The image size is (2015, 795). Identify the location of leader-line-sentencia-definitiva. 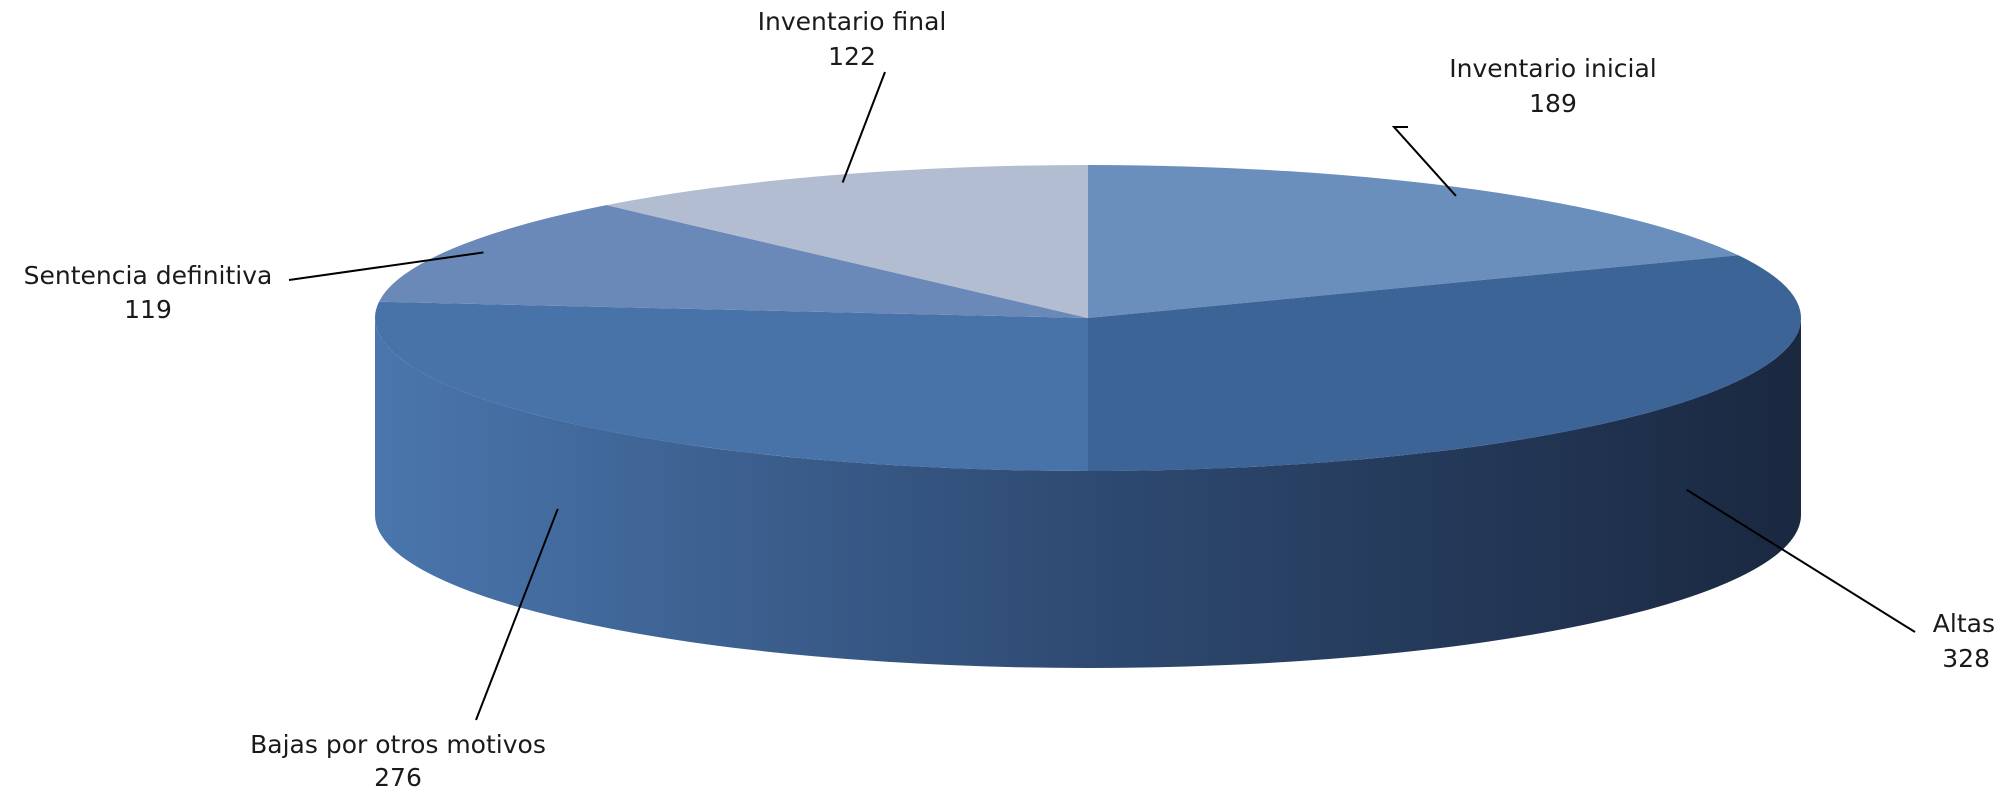
(386, 266).